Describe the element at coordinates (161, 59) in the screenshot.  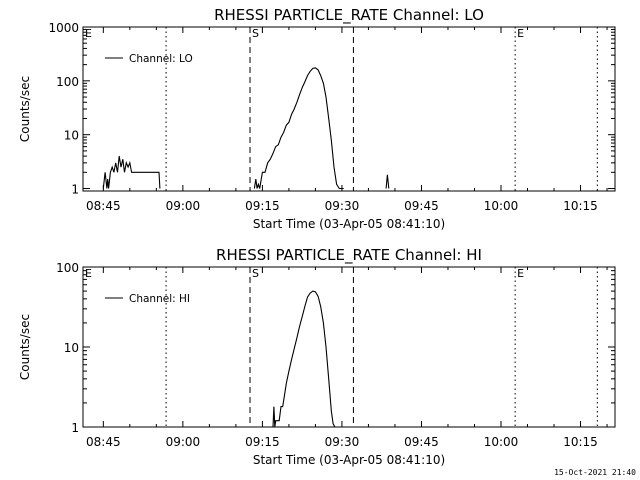
I see `legend-label: Channel: LO` at that location.